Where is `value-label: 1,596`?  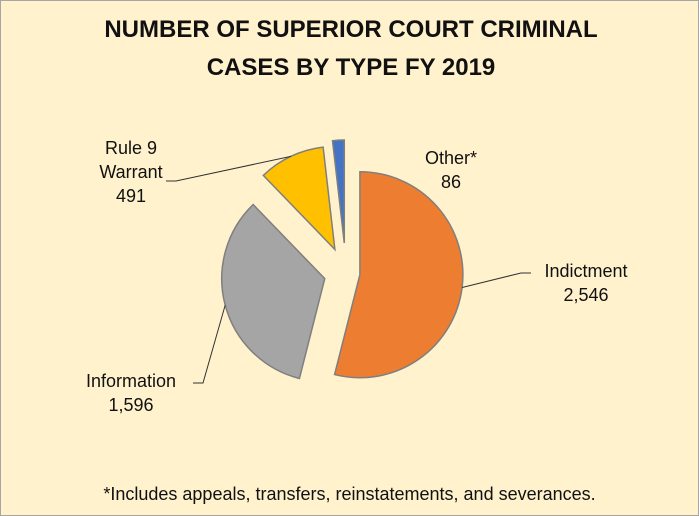 value-label: 1,596 is located at coordinates (131, 405).